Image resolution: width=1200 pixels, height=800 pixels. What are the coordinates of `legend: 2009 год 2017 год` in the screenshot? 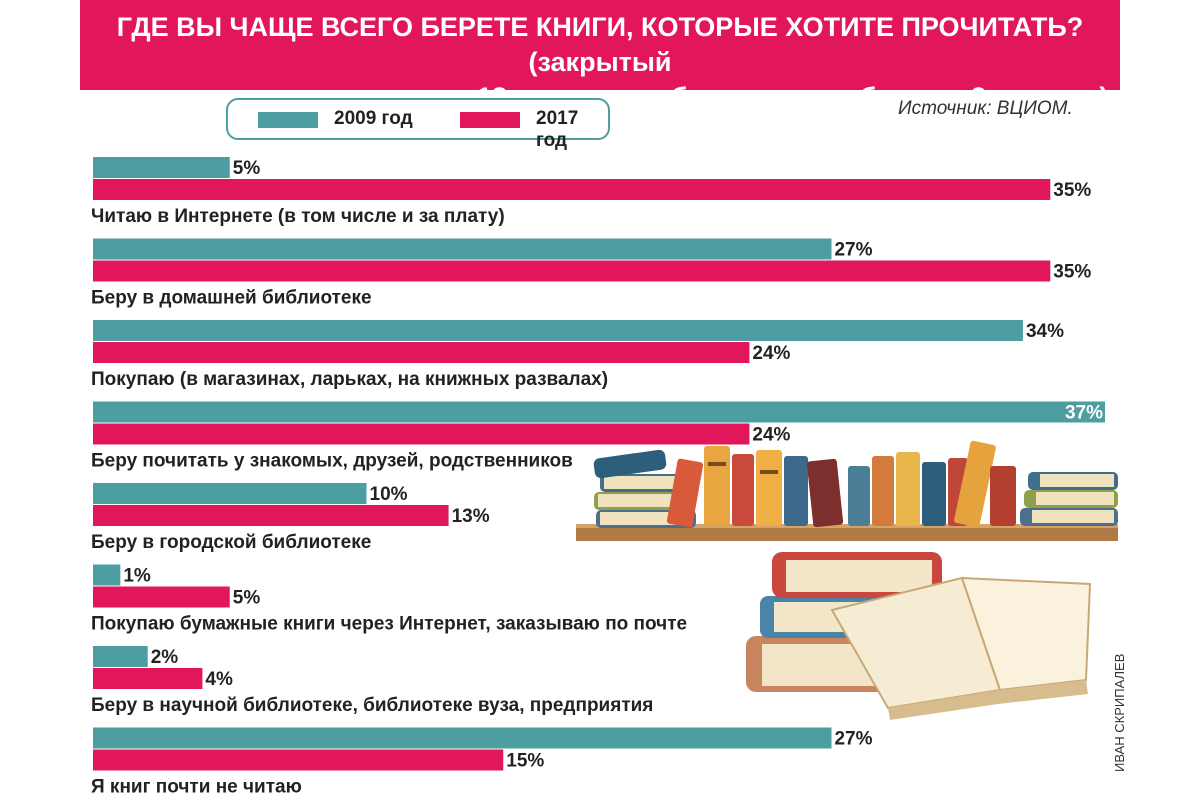 It's located at (418, 124).